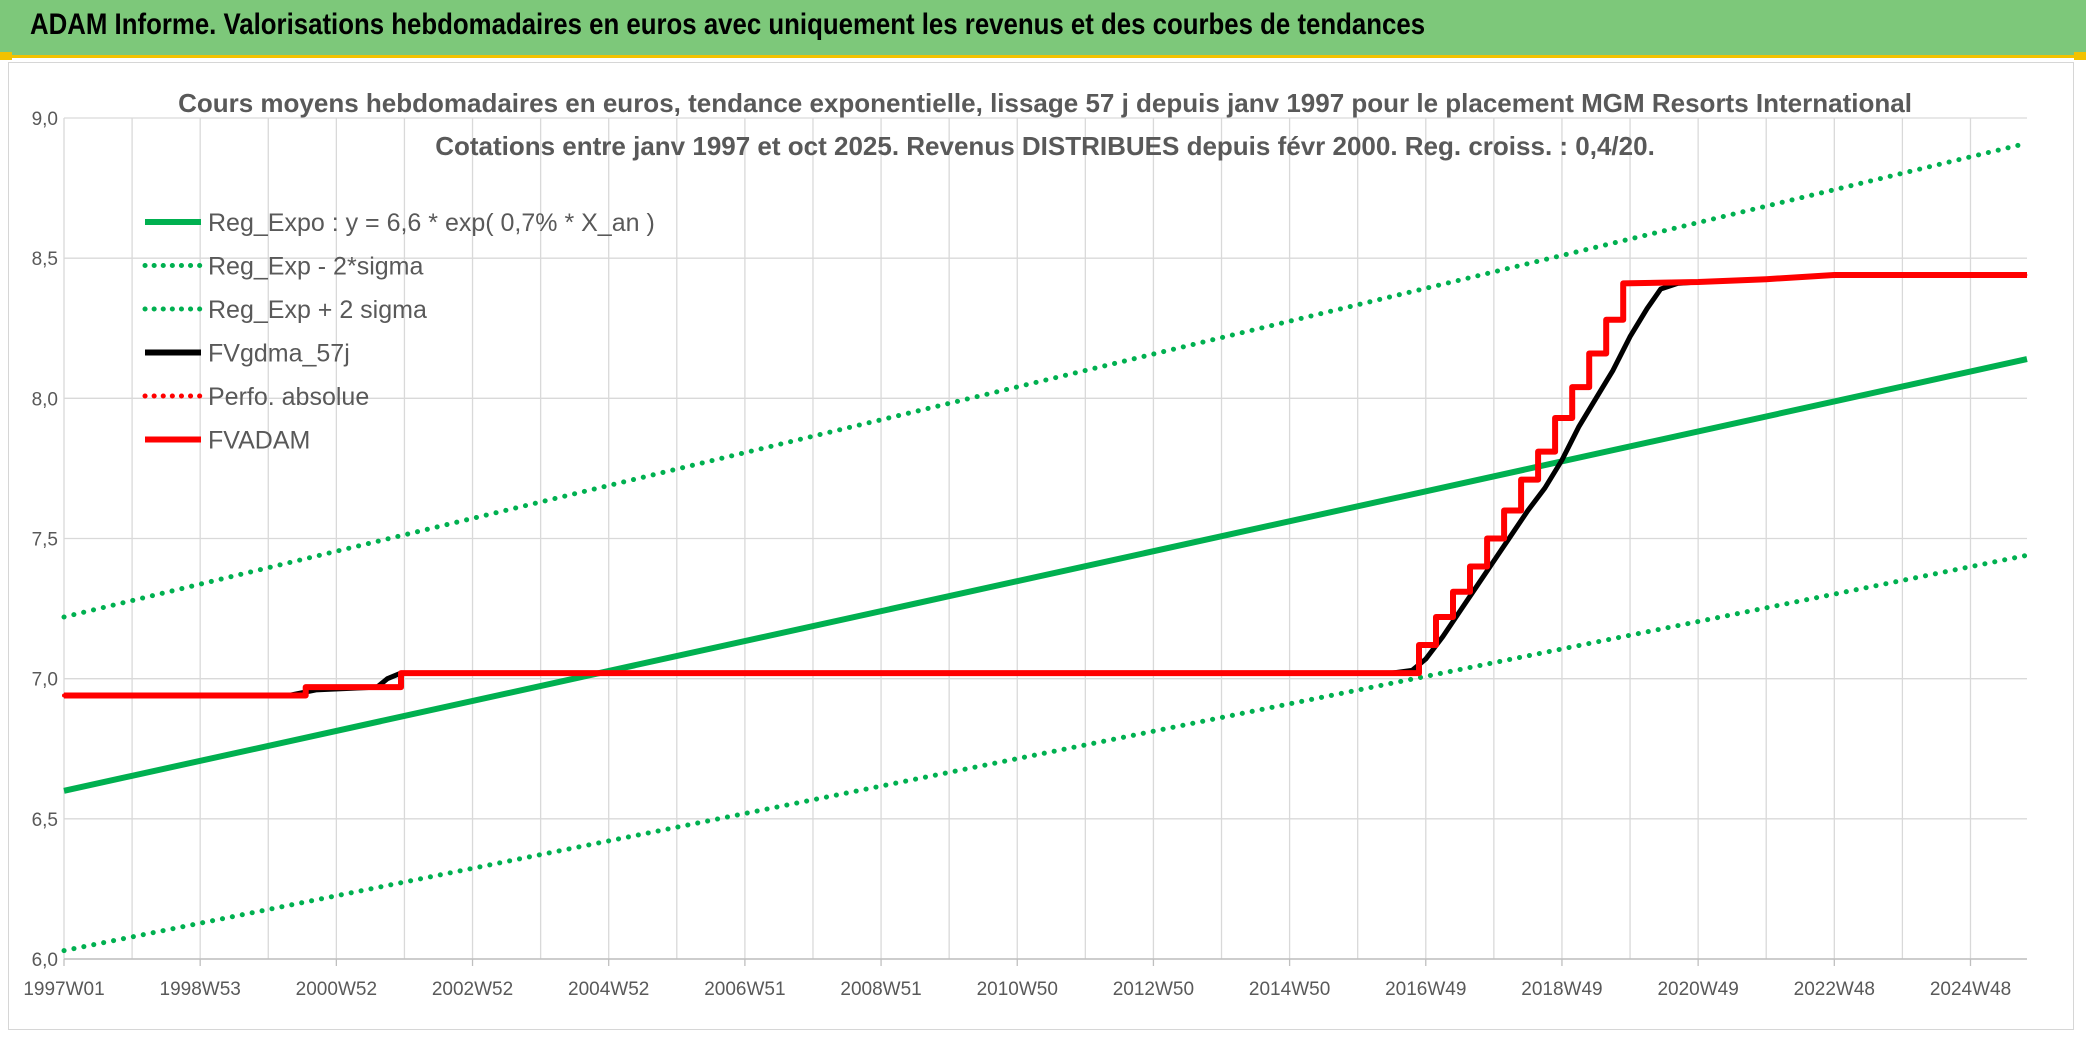 This screenshot has height=1037, width=2086. I want to click on legend-label: FVgdma_57j, so click(279, 354).